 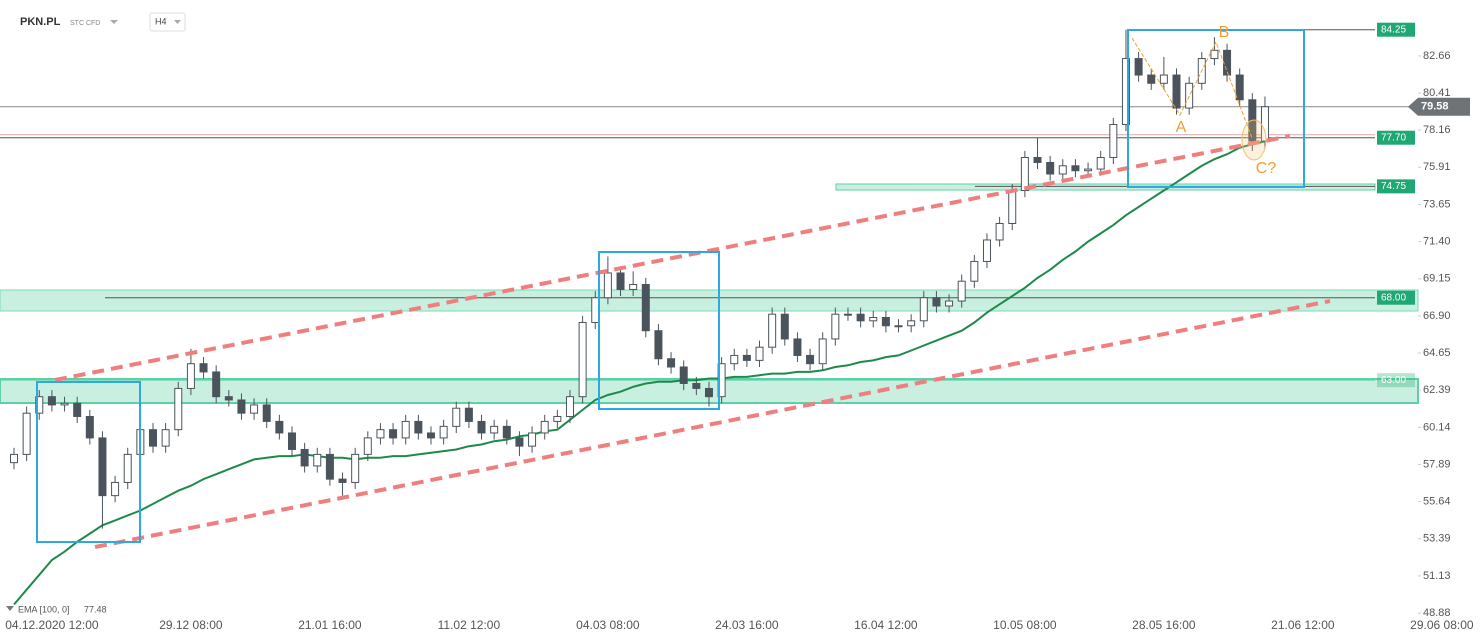 What do you see at coordinates (1105, 187) in the screenshot?
I see `support-zone` at bounding box center [1105, 187].